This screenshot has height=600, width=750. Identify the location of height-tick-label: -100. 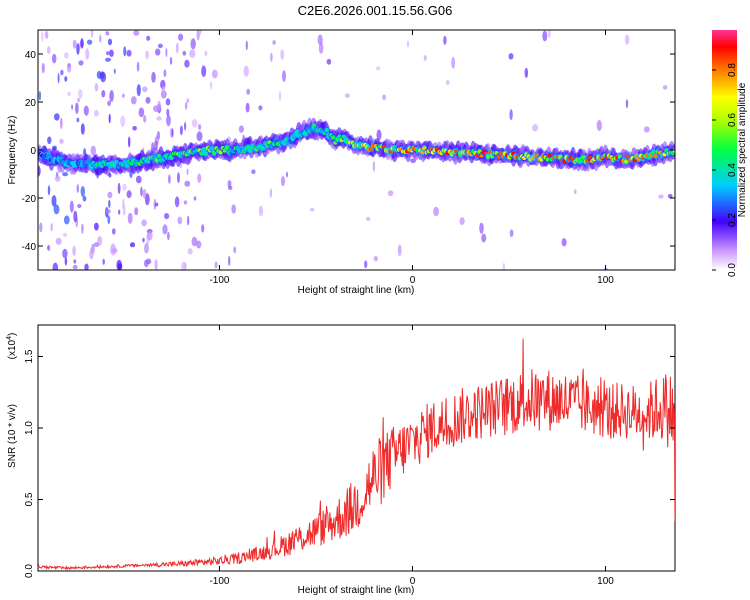
(219, 280).